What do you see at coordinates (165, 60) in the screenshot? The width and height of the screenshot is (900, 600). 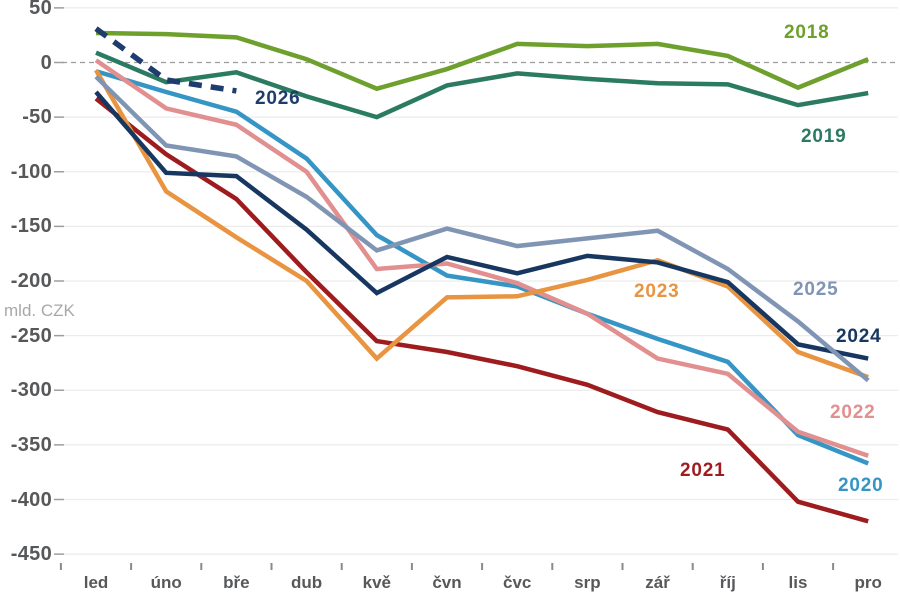 I see `series-line-2026` at bounding box center [165, 60].